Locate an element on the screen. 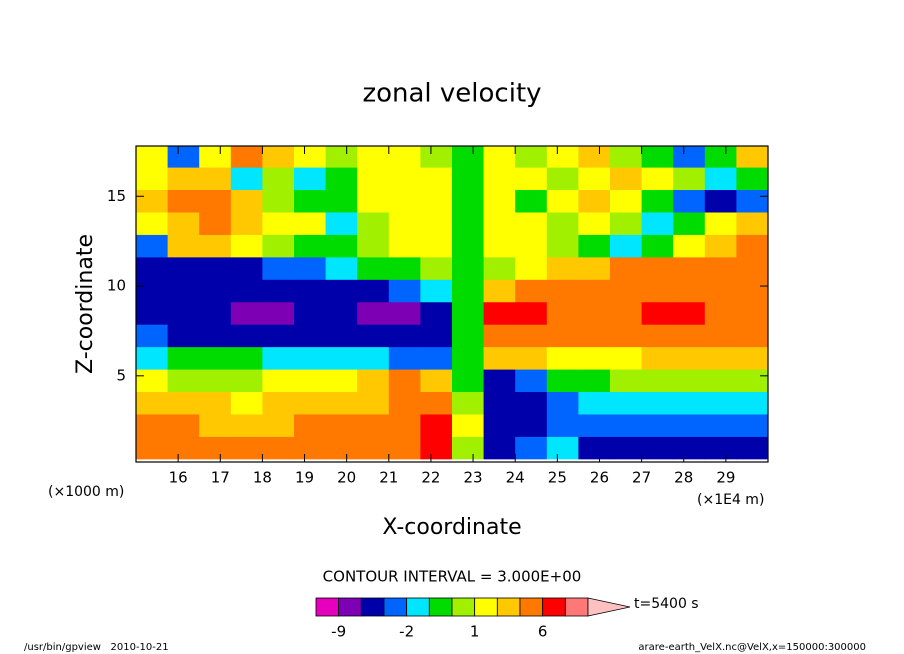 The width and height of the screenshot is (904, 654). contour-interval: CONTOUR INTERVAL = 3.000E+00 is located at coordinates (452, 577).